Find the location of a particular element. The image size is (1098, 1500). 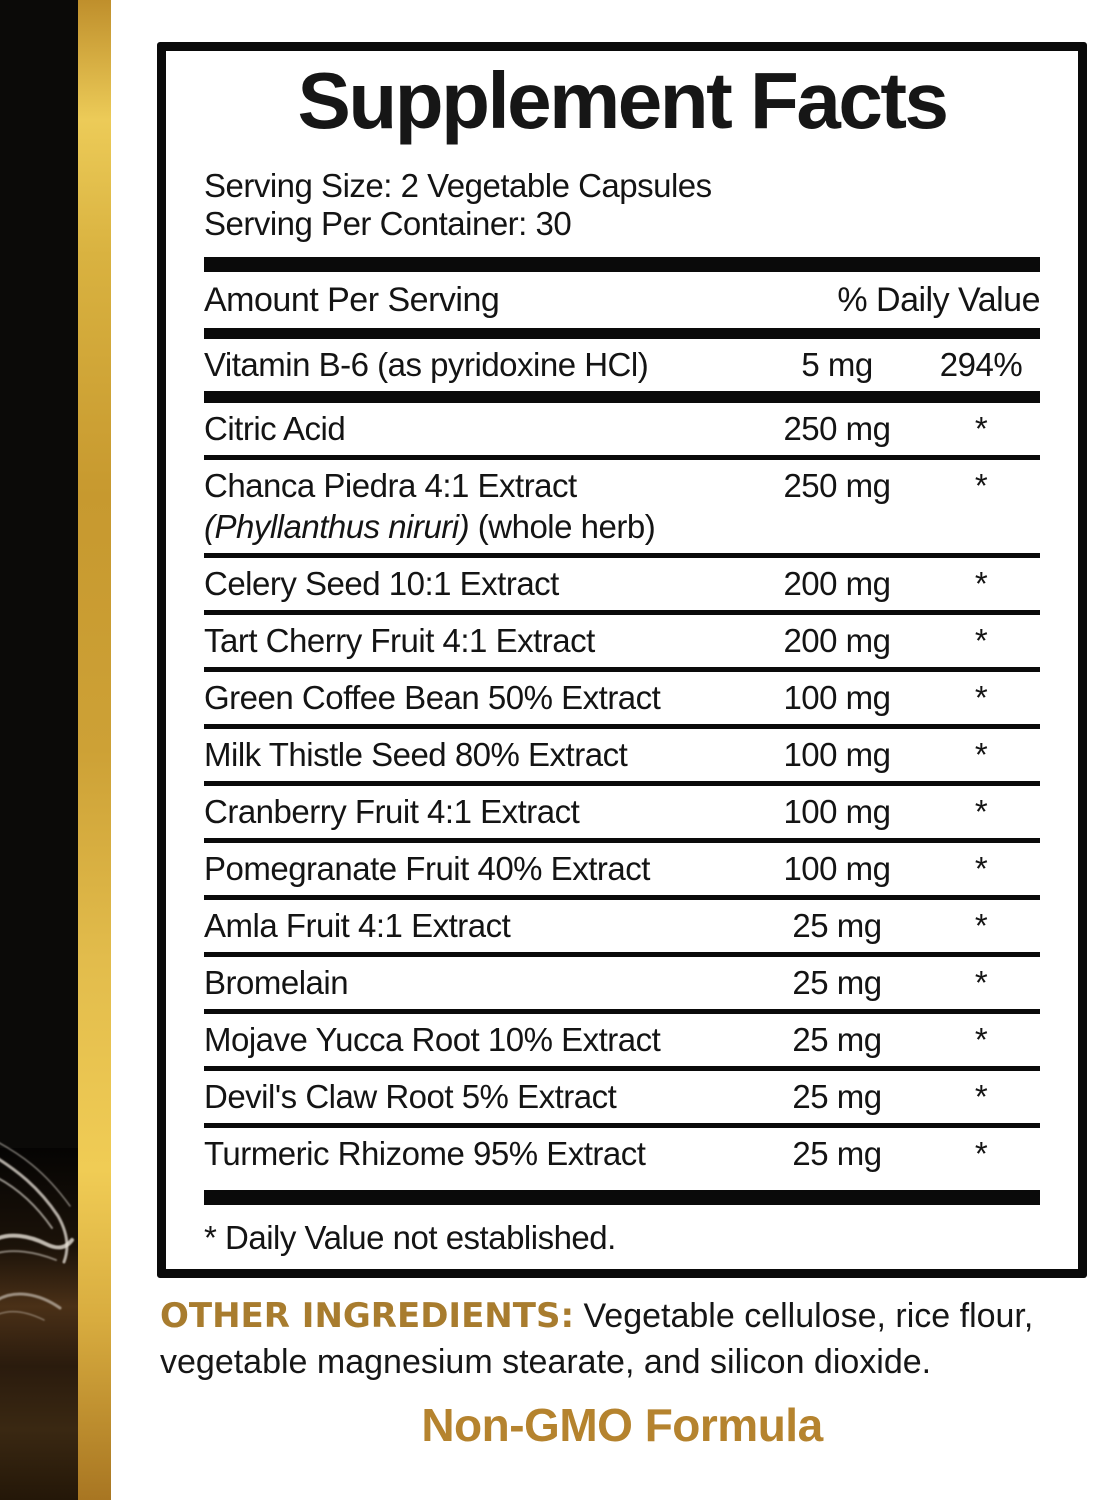

ingredient-row: Green Coffee Bean 50% Extract 100 mg * is located at coordinates (622, 695).